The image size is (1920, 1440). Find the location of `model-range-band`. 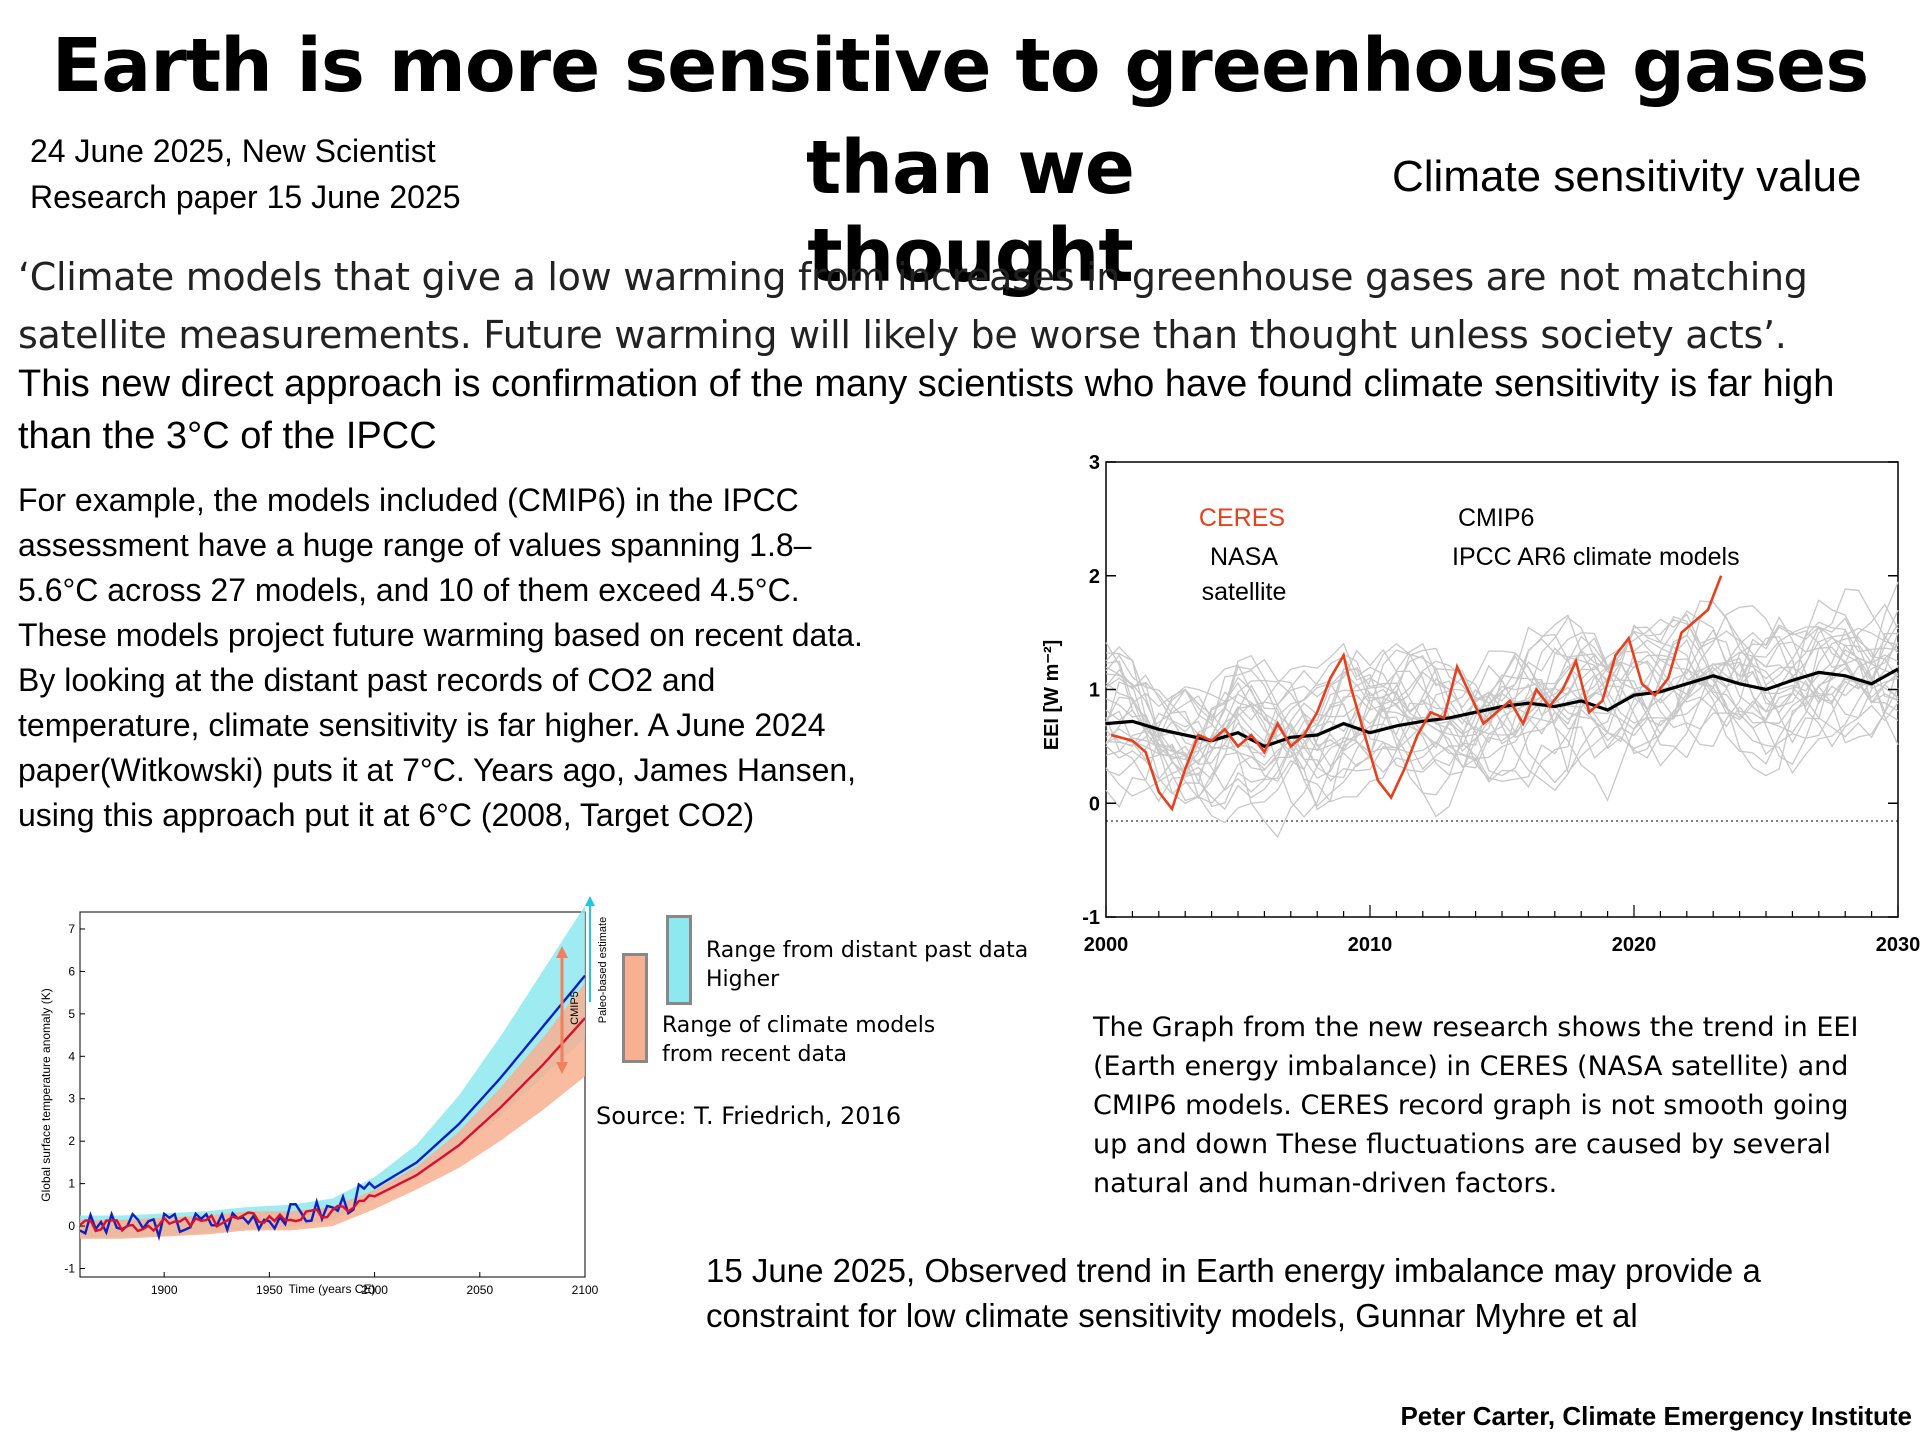

model-range-band is located at coordinates (332, 1111).